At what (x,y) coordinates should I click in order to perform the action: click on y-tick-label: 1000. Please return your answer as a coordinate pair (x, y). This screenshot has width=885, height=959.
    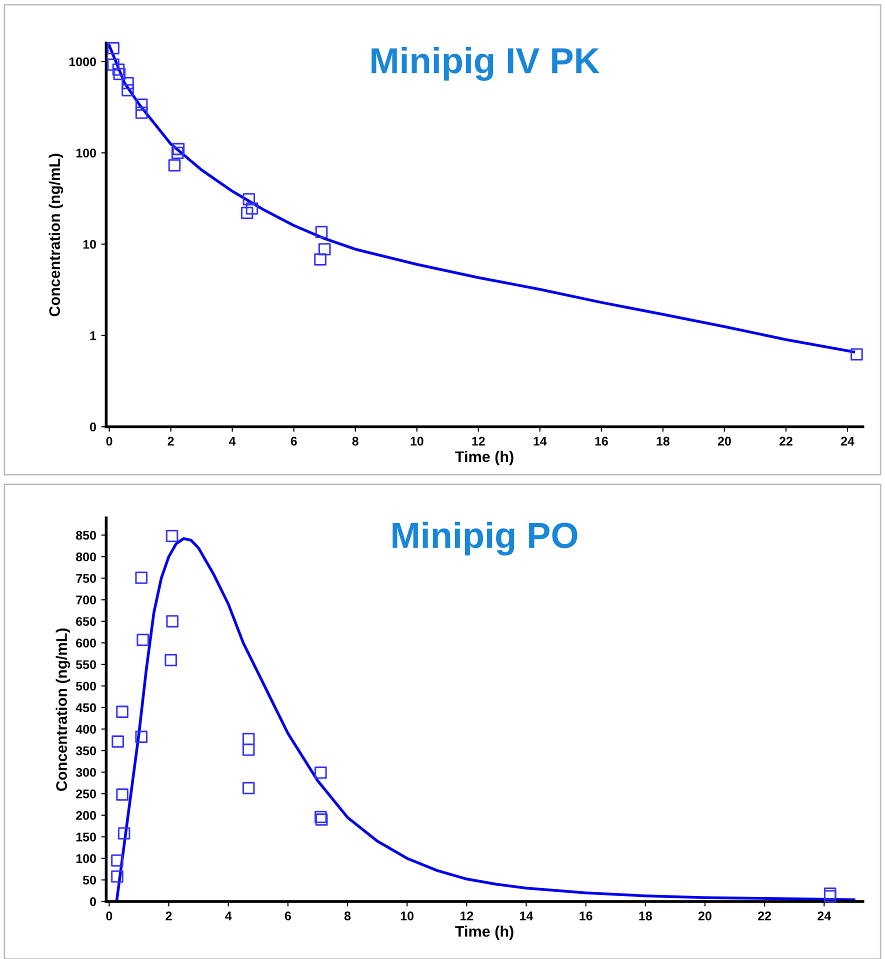
    Looking at the image, I should click on (82, 61).